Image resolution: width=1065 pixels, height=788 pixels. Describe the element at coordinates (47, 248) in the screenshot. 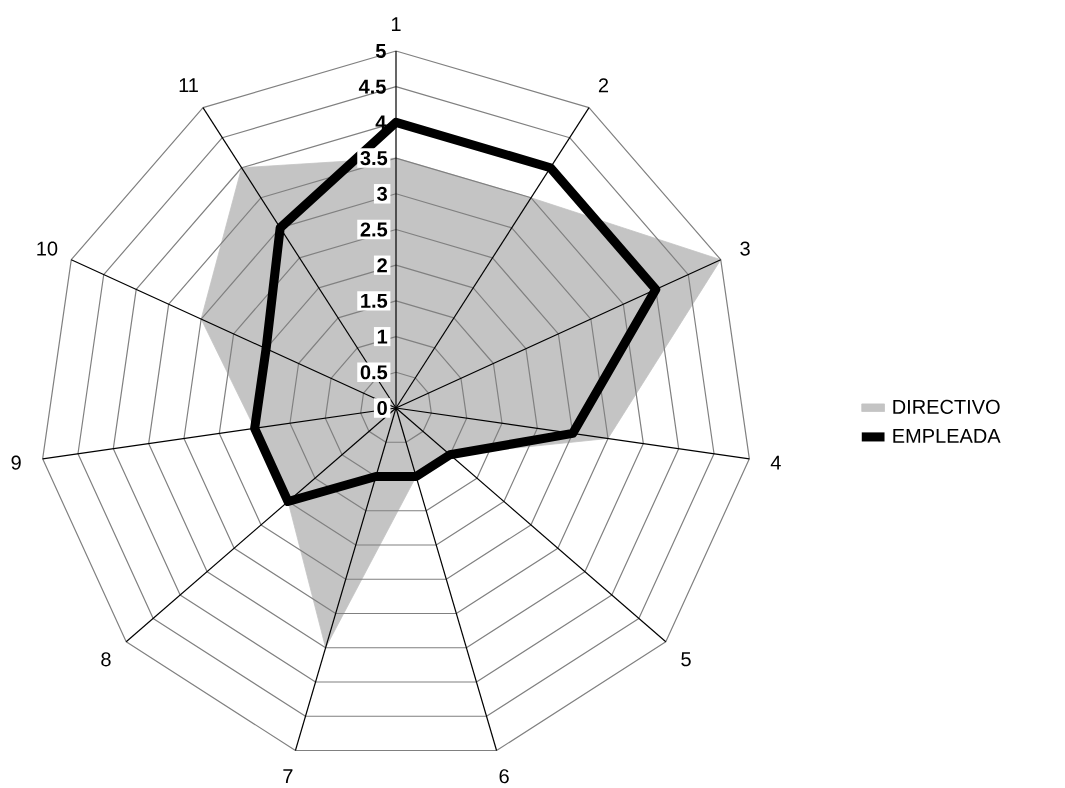

I see `spoke-label: 10` at that location.